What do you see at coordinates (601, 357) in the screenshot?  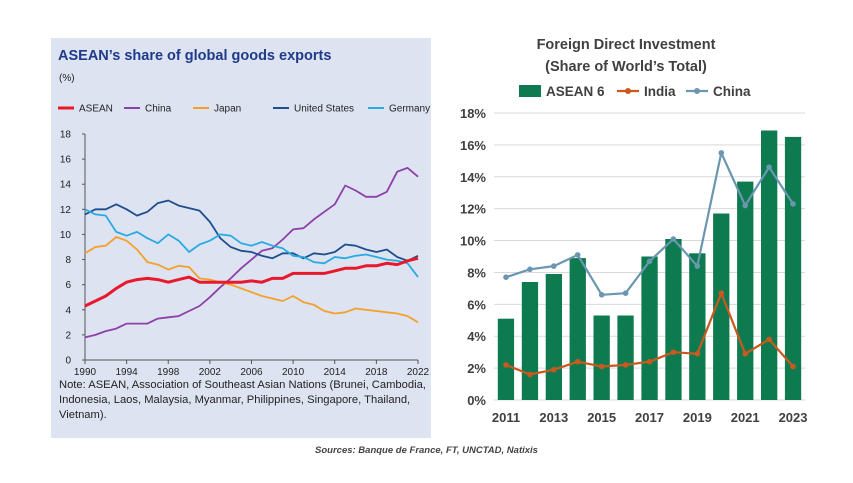 I see `right-bar-asean6-2015` at bounding box center [601, 357].